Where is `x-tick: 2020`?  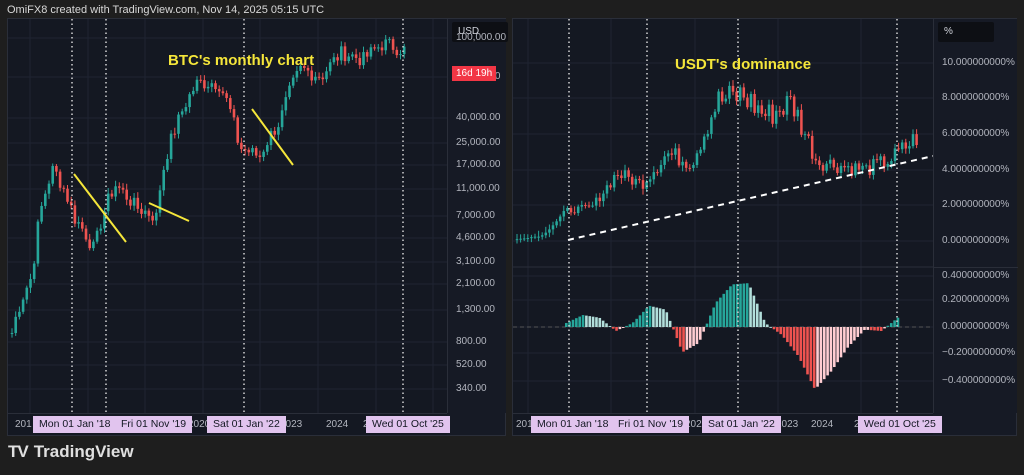
x-tick: 2020 is located at coordinates (199, 424).